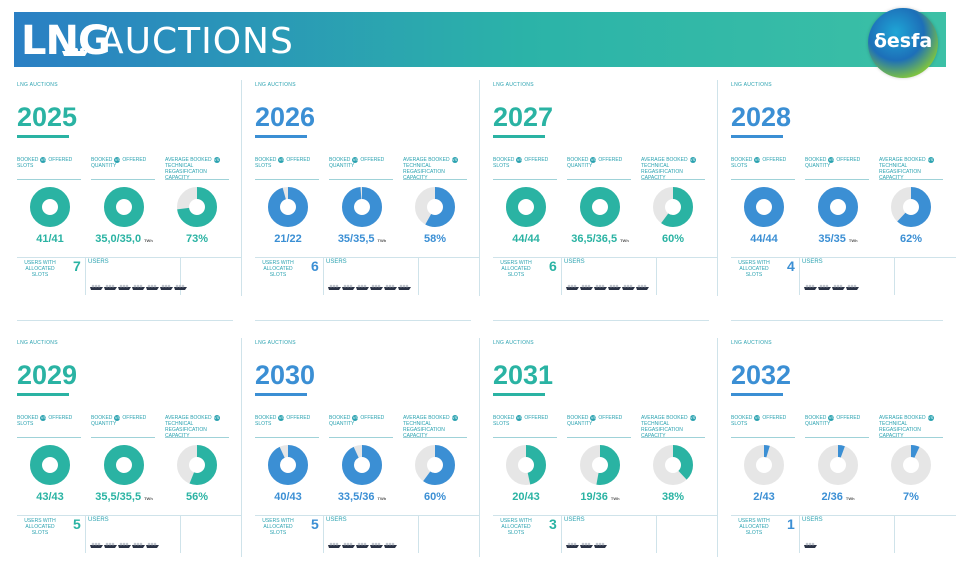 This screenshot has height=580, width=960. Describe the element at coordinates (673, 465) in the screenshot. I see `donut-capacity` at that location.